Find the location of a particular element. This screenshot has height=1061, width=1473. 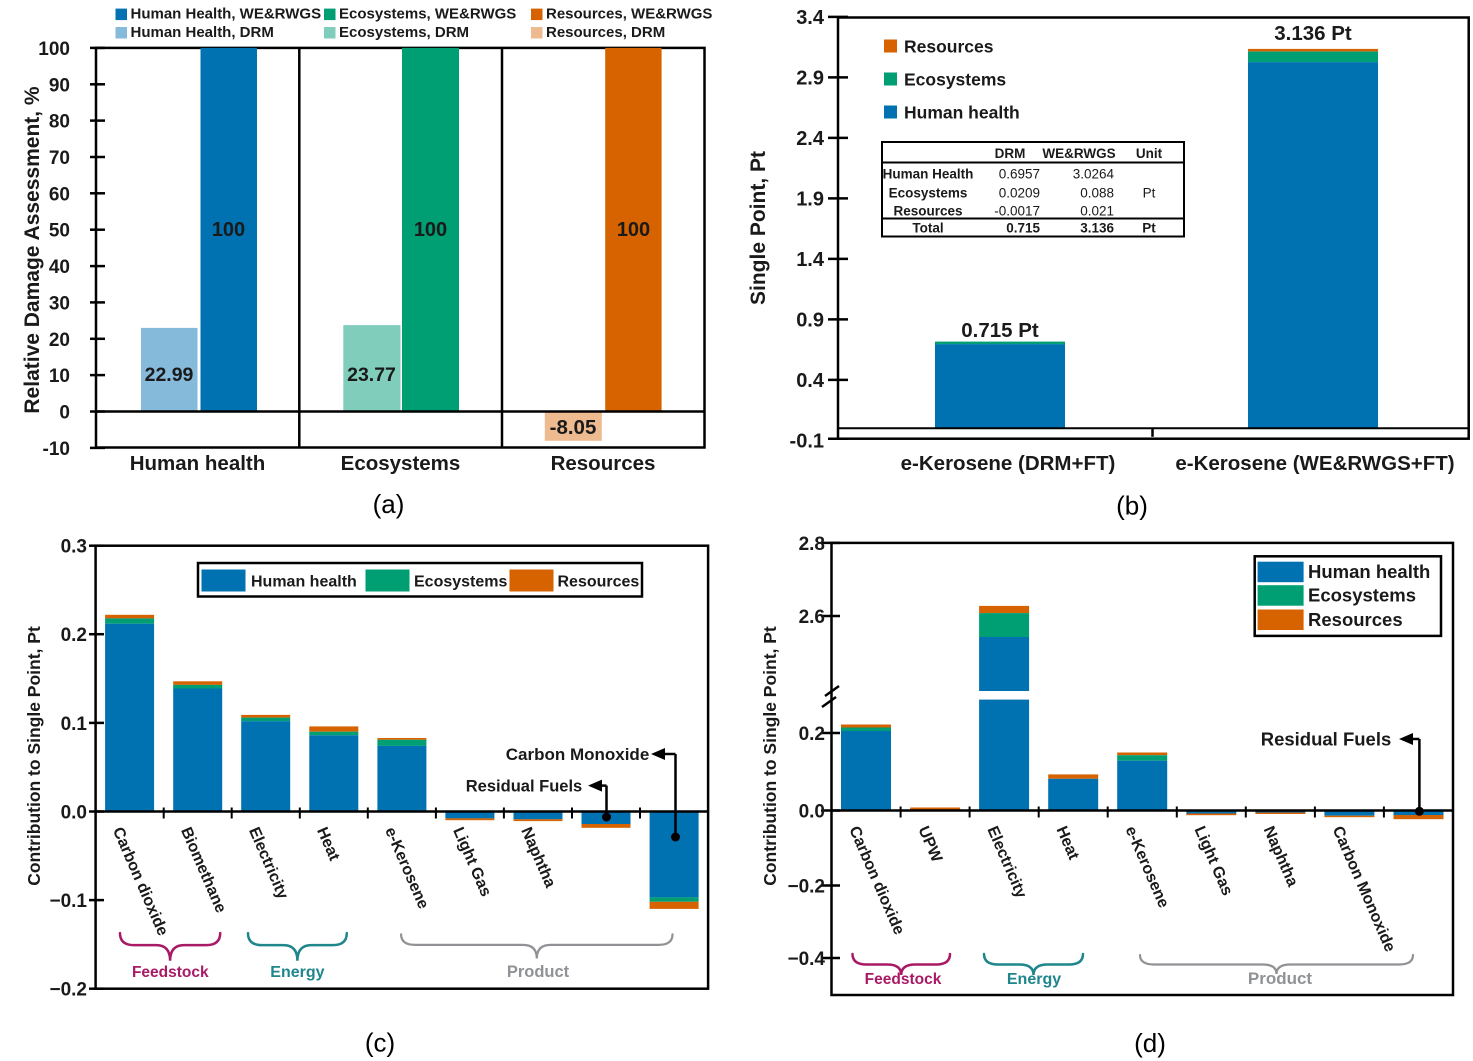

svg-text: -0.1 is located at coordinates (807, 441).